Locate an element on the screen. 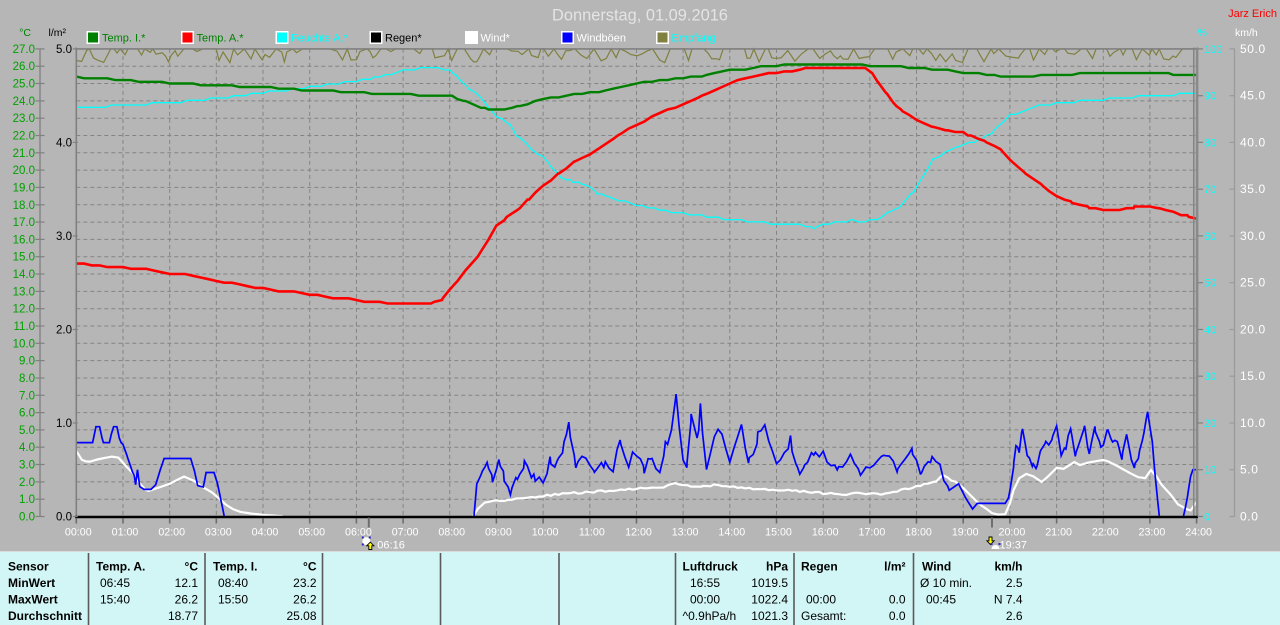 This screenshot has width=1280, height=625. svg-text: 03:00 is located at coordinates (218, 533).